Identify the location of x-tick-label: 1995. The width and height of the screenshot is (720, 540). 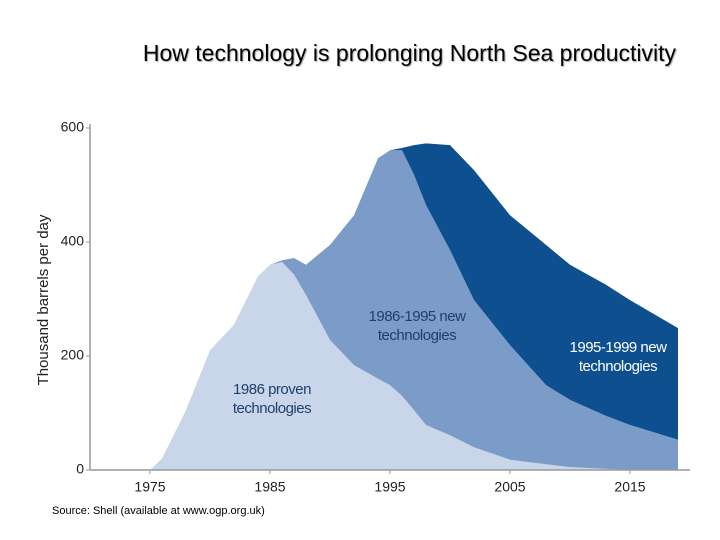
(389, 487).